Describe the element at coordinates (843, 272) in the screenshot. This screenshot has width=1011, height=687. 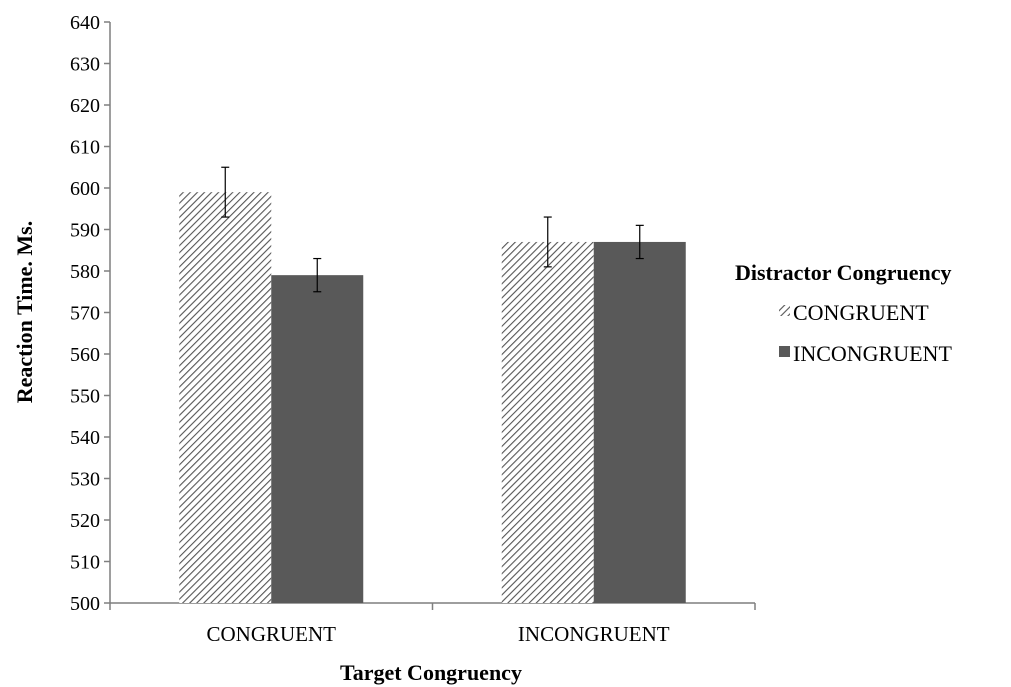
I see `legend-title: Distractor Congruency` at that location.